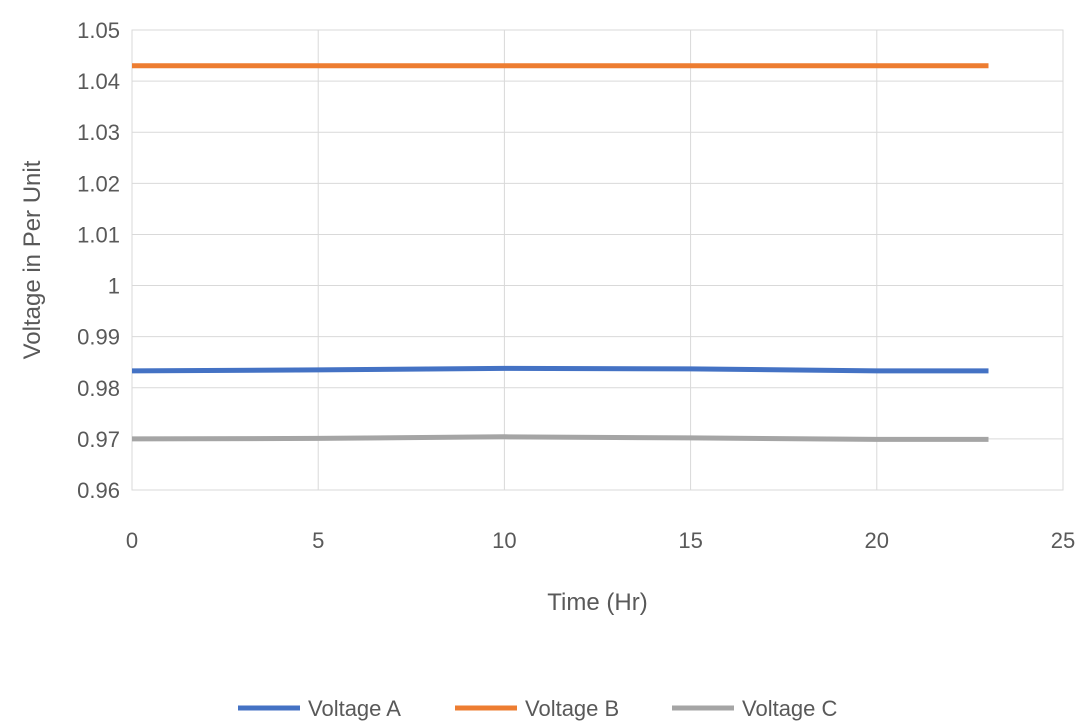 Image resolution: width=1084 pixels, height=724 pixels. Describe the element at coordinates (597, 602) in the screenshot. I see `x-axis-title: Time (Hr)` at that location.